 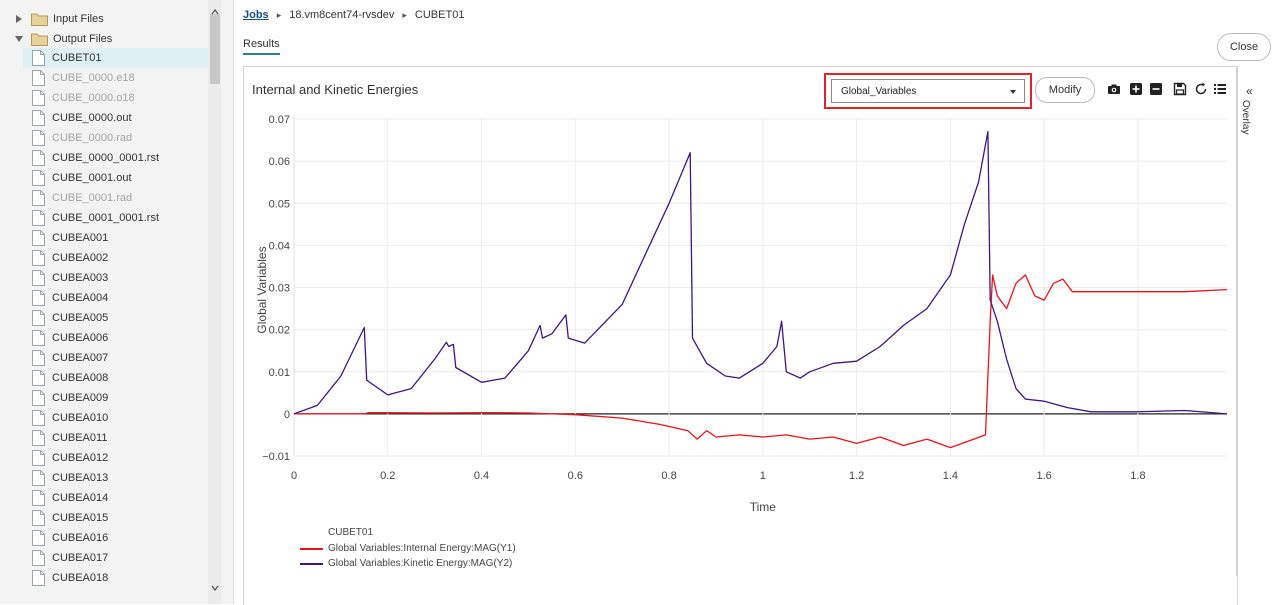 I want to click on y-tick-label: 0.01, so click(x=279, y=373).